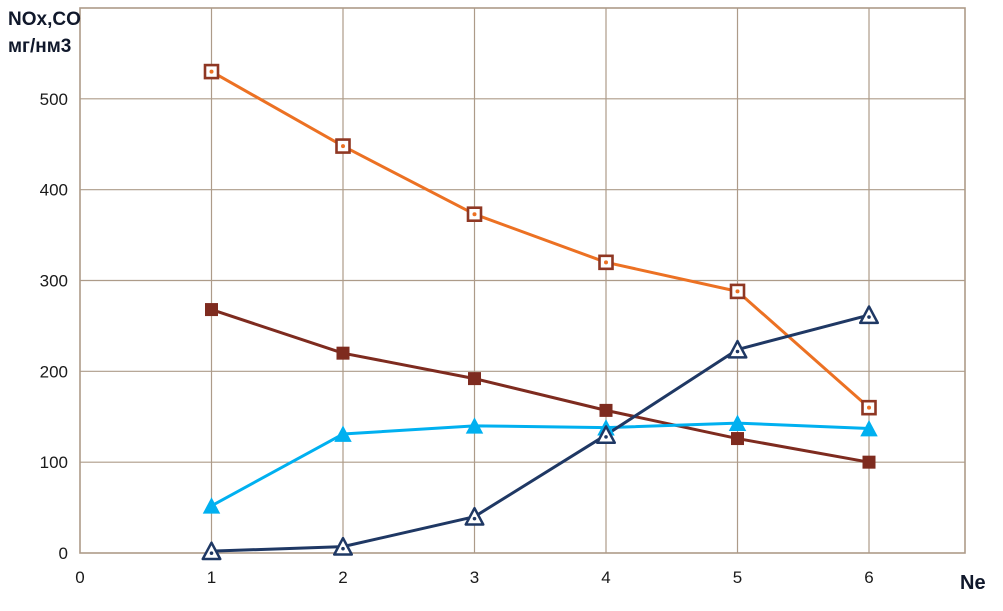 This screenshot has width=1003, height=611. What do you see at coordinates (54, 371) in the screenshot?
I see `svg-text: 200` at bounding box center [54, 371].